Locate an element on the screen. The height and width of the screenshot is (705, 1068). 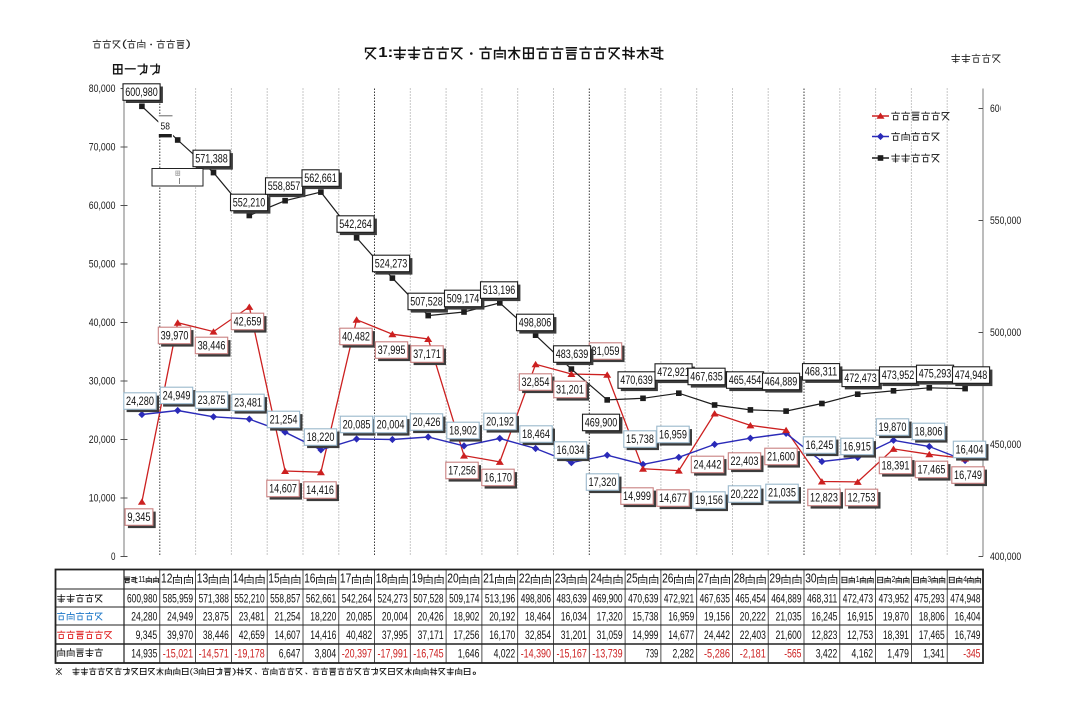
svg-text: 1,341 is located at coordinates (934, 654).